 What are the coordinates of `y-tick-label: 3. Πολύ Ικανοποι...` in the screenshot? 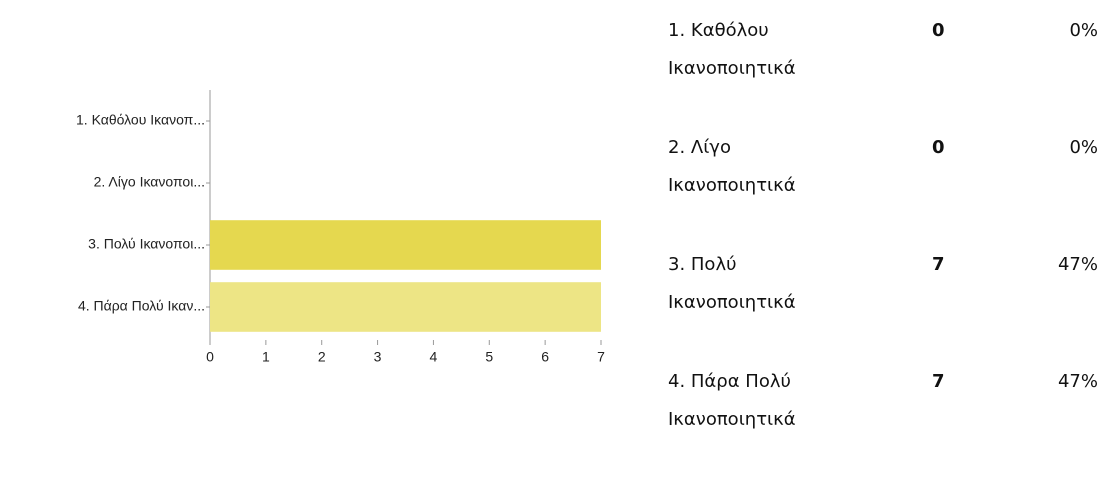 It's located at (146, 244).